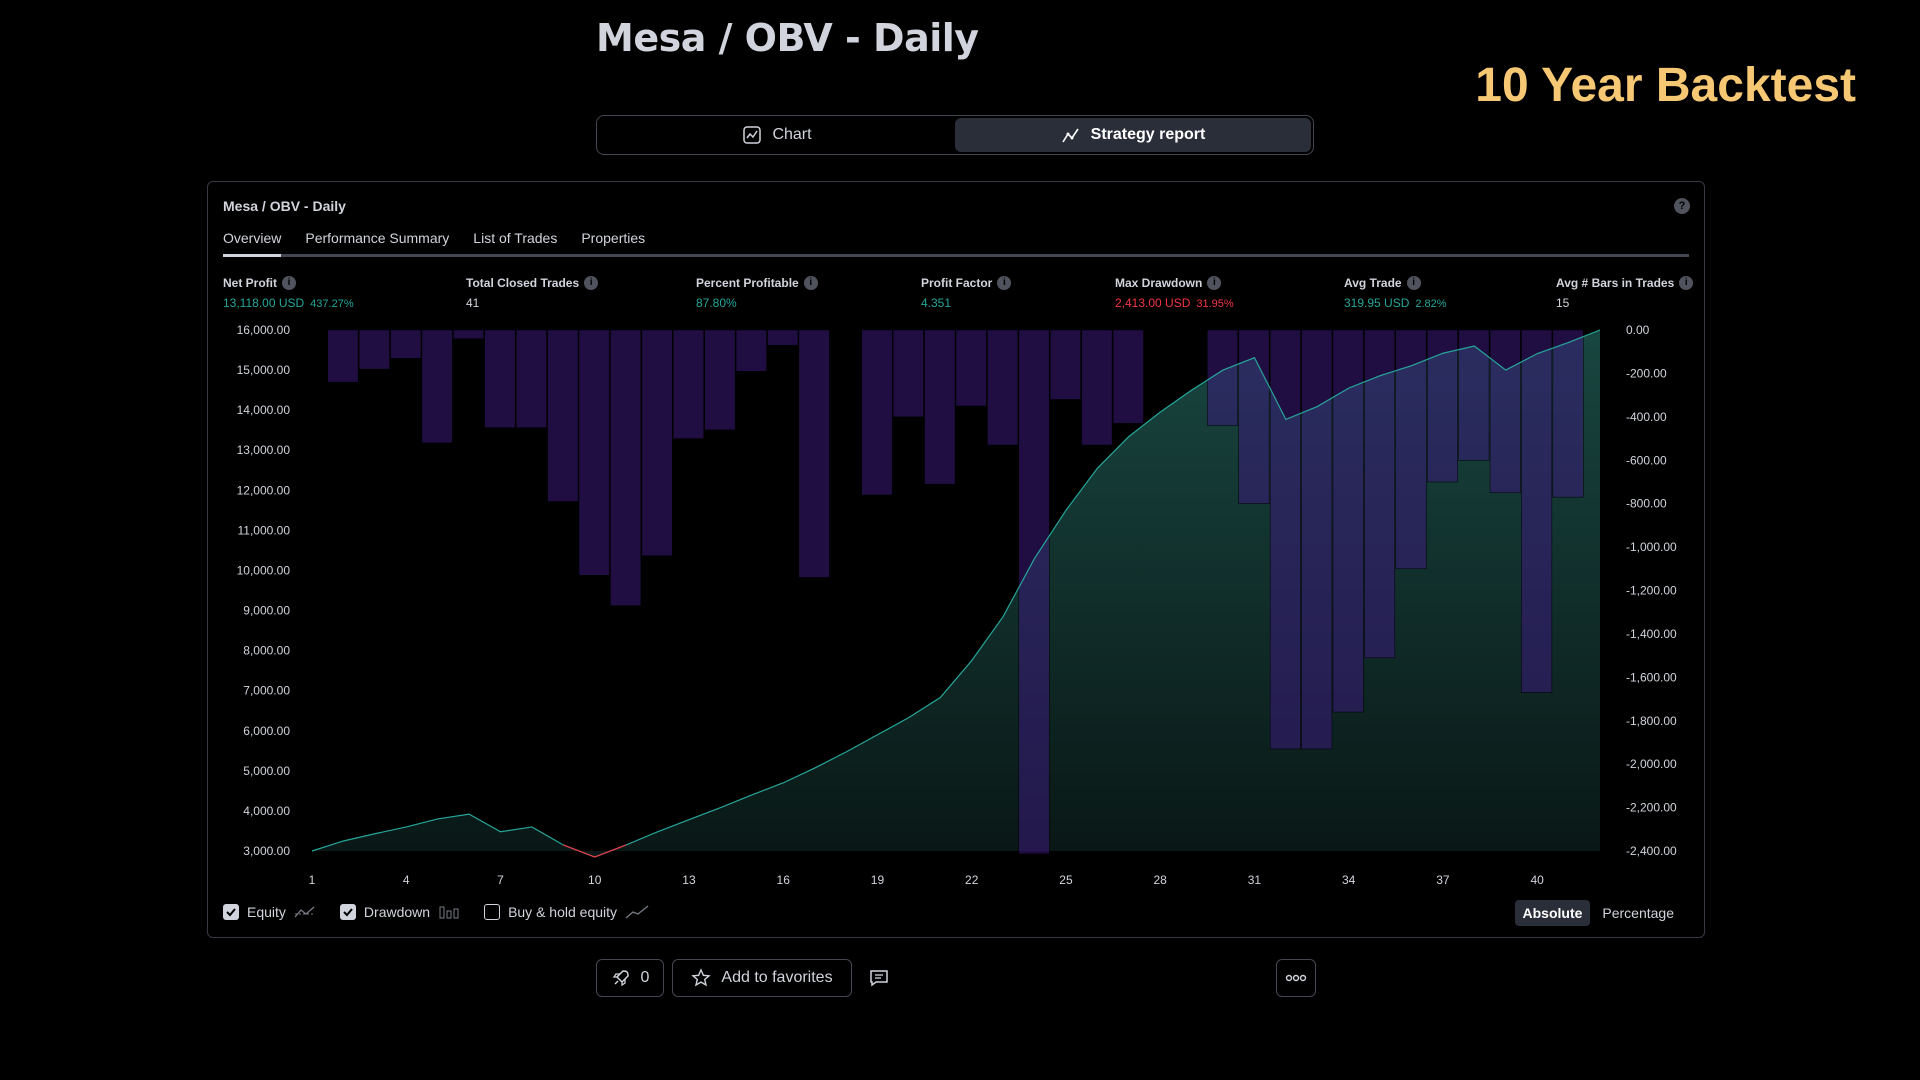  I want to click on more-dots-icon, so click(1296, 978).